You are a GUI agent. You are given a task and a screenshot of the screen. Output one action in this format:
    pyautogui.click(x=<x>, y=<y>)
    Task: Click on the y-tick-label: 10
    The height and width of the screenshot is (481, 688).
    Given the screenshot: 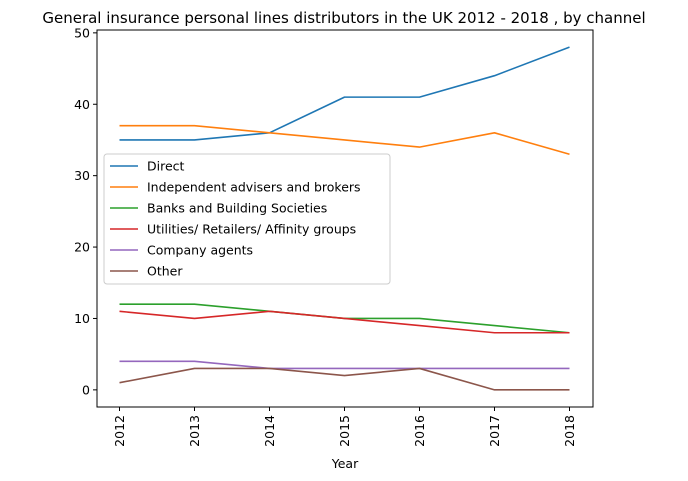 What is the action you would take?
    pyautogui.click(x=82, y=318)
    